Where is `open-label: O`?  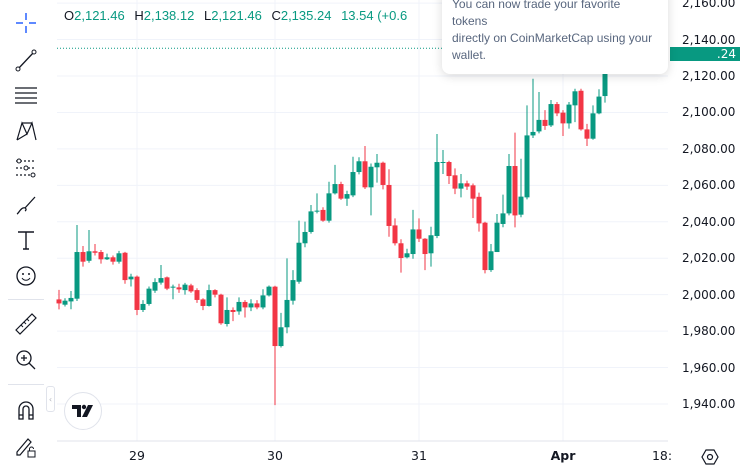 open-label: O is located at coordinates (69, 15).